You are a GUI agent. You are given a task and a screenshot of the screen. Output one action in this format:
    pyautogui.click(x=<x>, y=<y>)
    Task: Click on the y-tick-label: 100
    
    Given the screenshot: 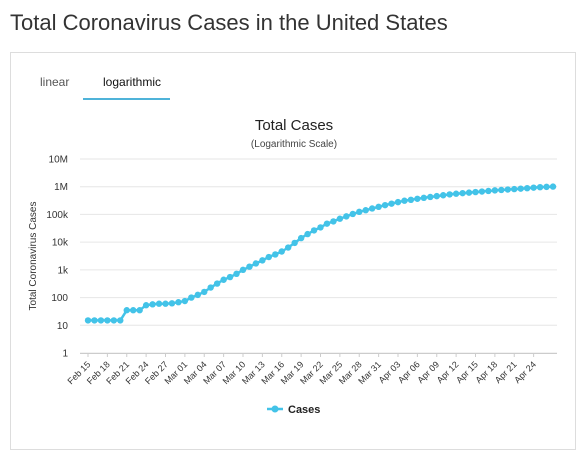 What is the action you would take?
    pyautogui.click(x=59, y=298)
    